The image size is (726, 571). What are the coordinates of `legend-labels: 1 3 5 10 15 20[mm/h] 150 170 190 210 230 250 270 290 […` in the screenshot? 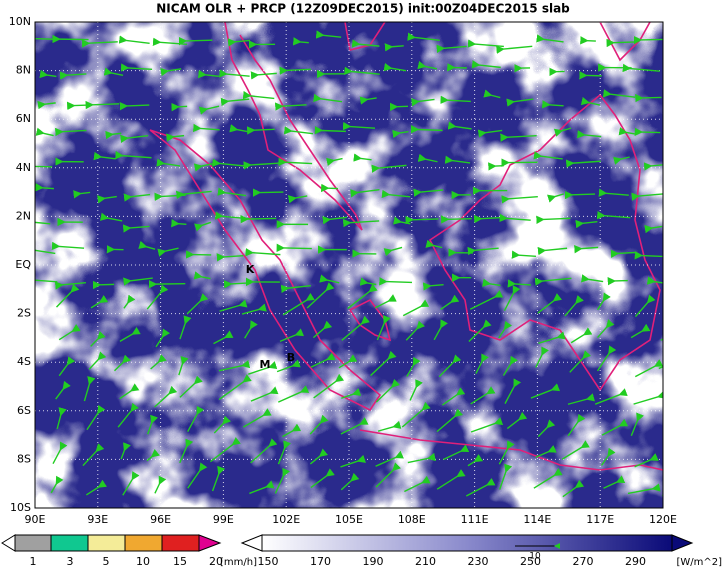 It's located at (376, 561).